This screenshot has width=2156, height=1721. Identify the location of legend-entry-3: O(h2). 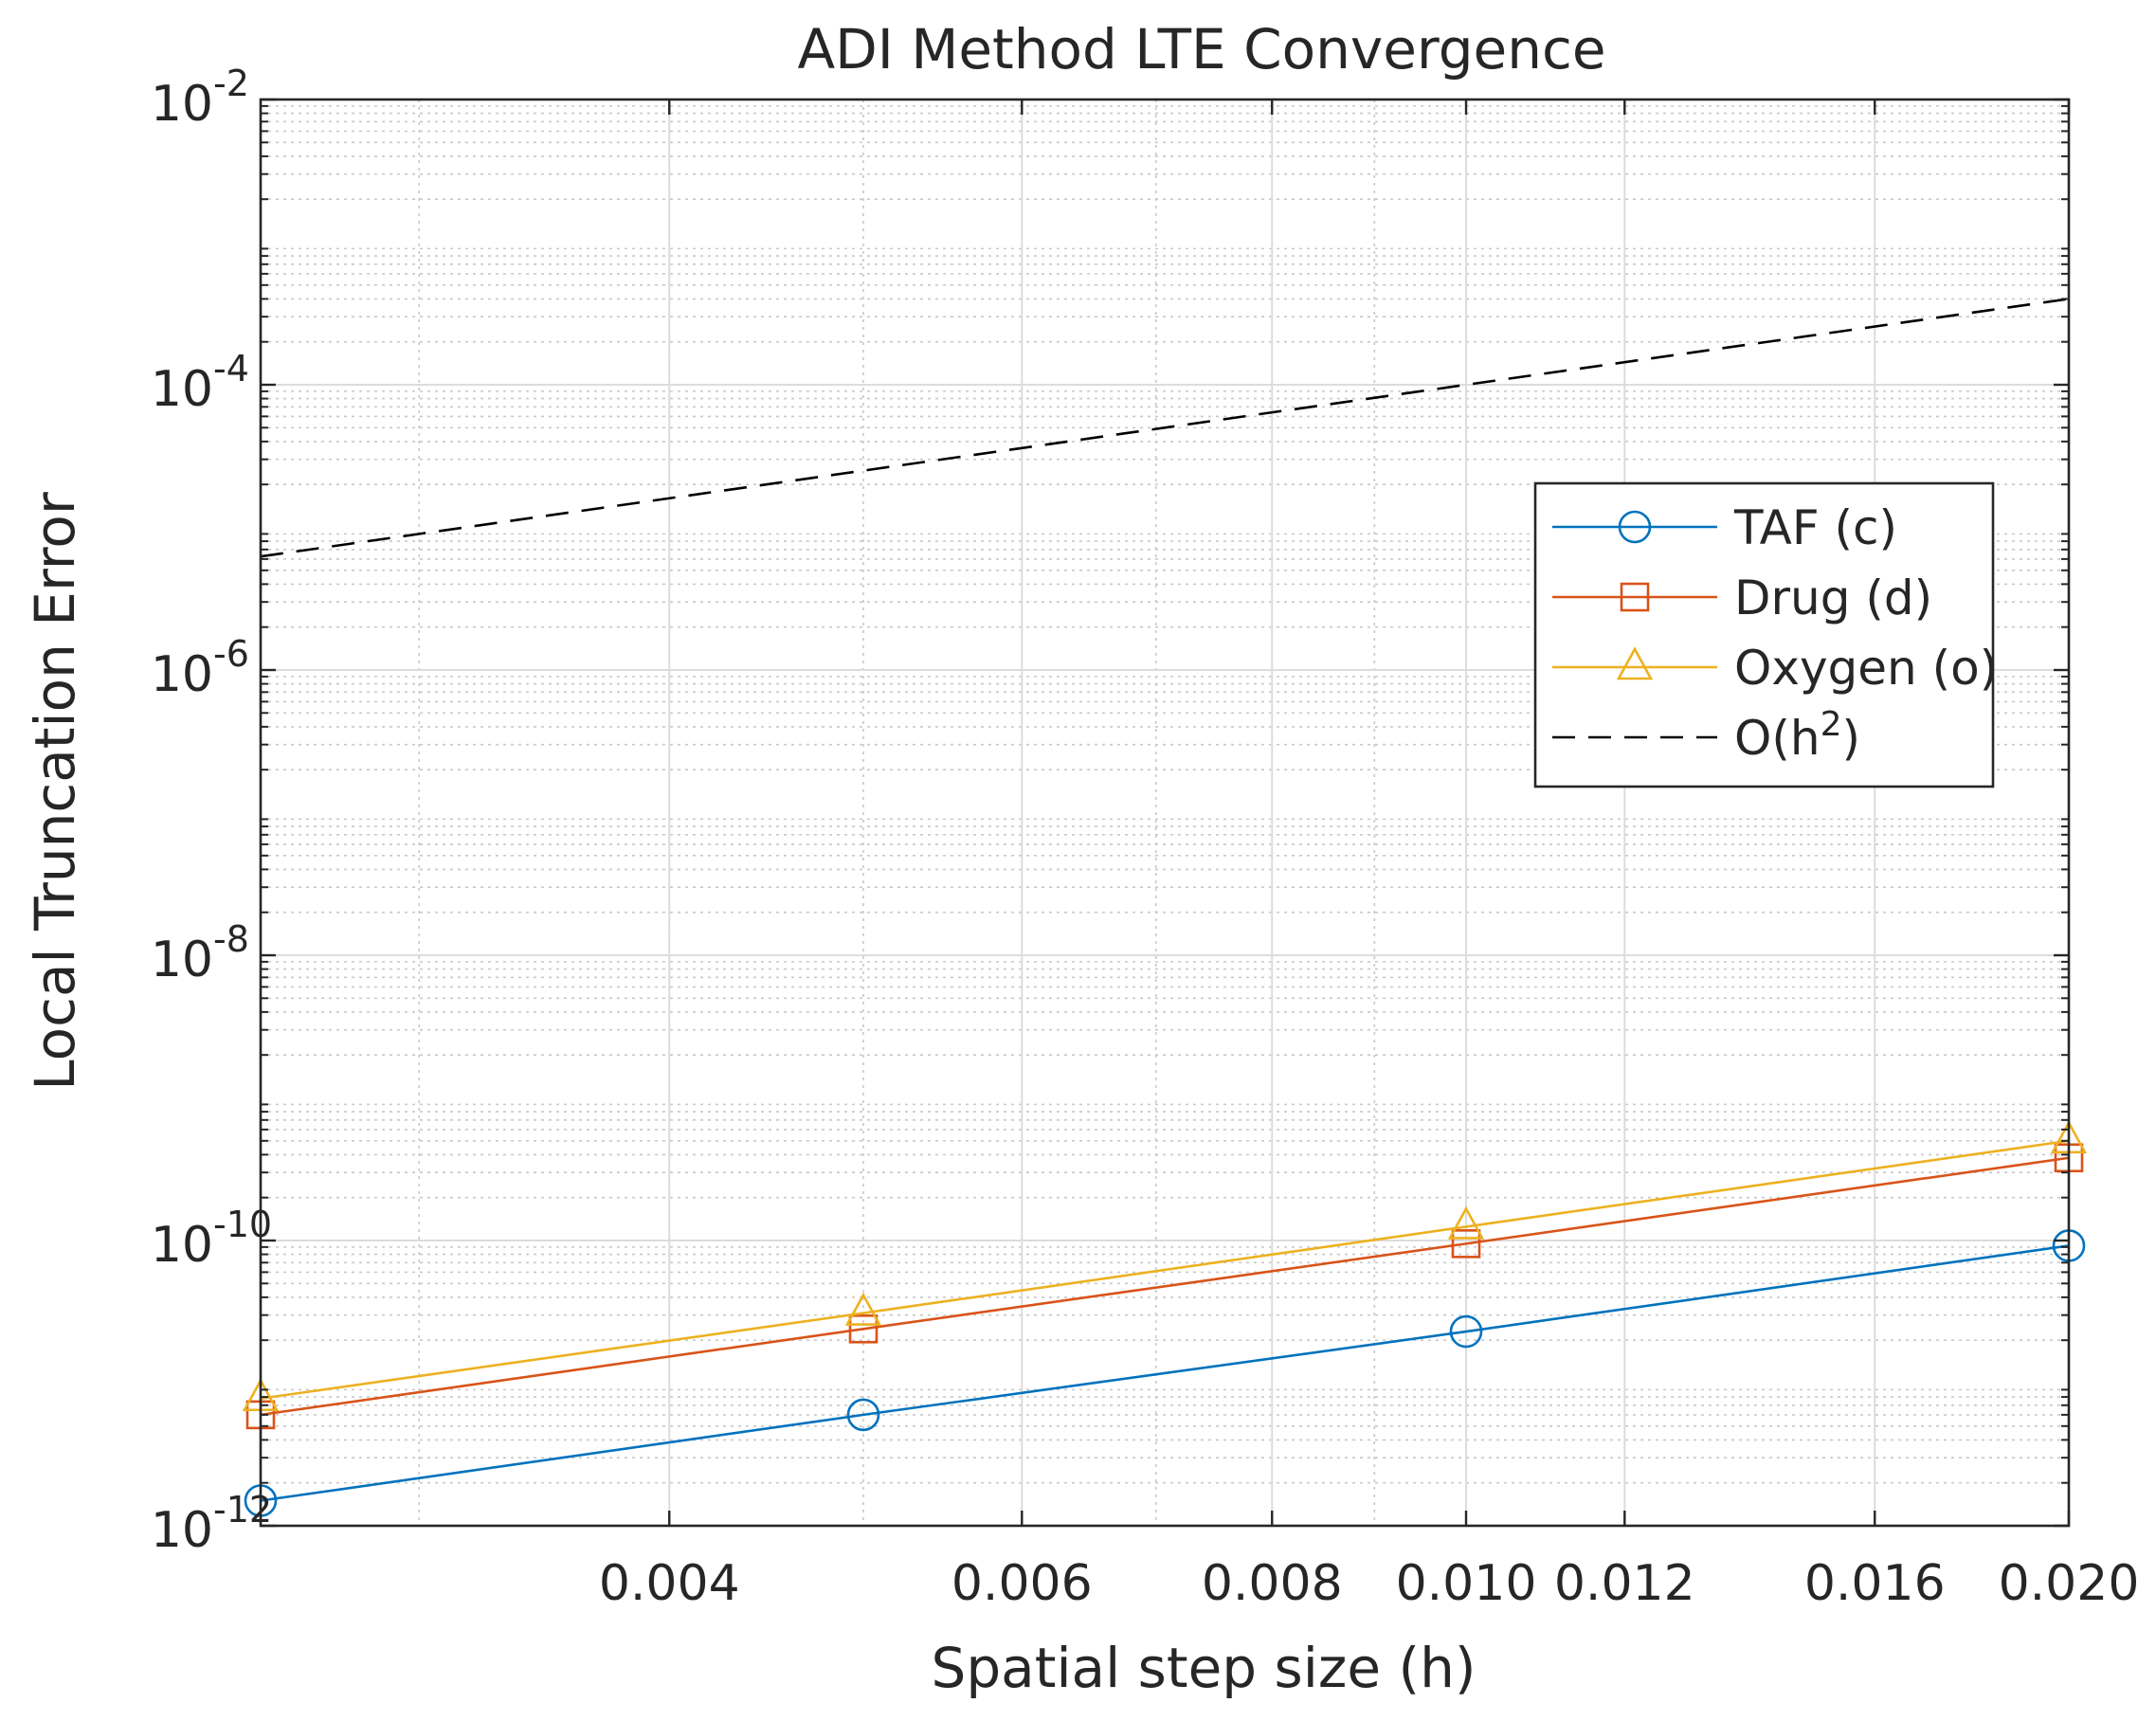
(1706, 735).